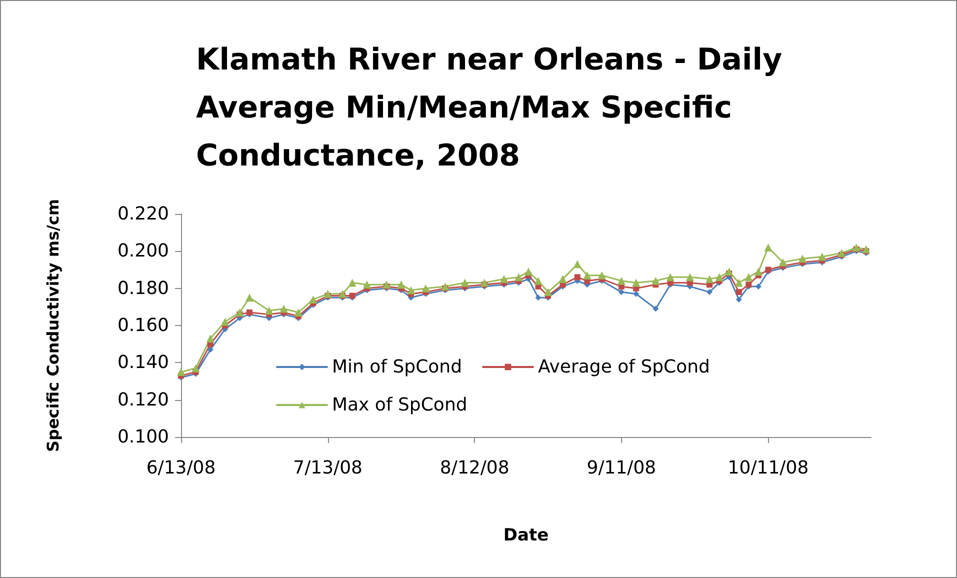 The height and width of the screenshot is (578, 957). I want to click on y-tick-label: 0.180, so click(143, 288).